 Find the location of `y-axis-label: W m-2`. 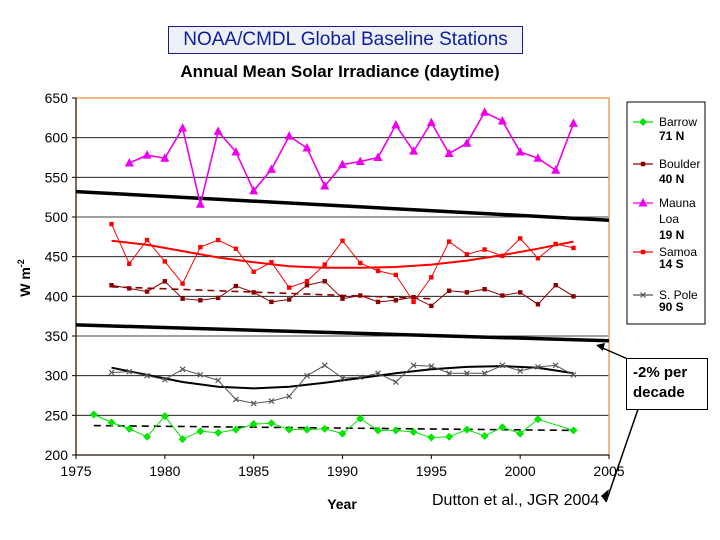

y-axis-label: W m-2 is located at coordinates (24, 278).